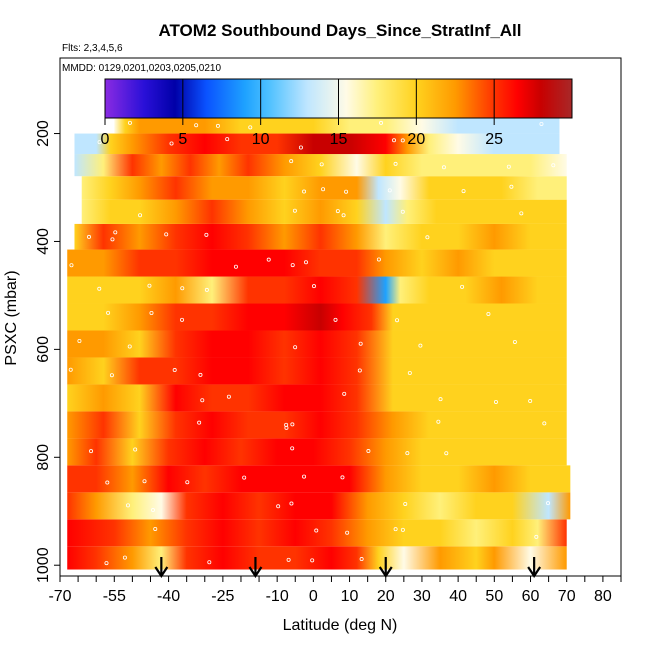 The width and height of the screenshot is (650, 650). I want to click on x-tick-label: -40, so click(168, 596).